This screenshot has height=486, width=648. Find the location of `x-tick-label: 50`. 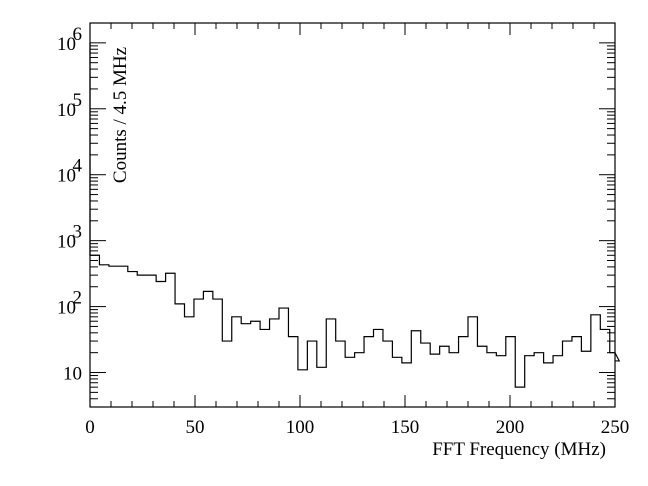

x-tick-label: 50 is located at coordinates (195, 427).